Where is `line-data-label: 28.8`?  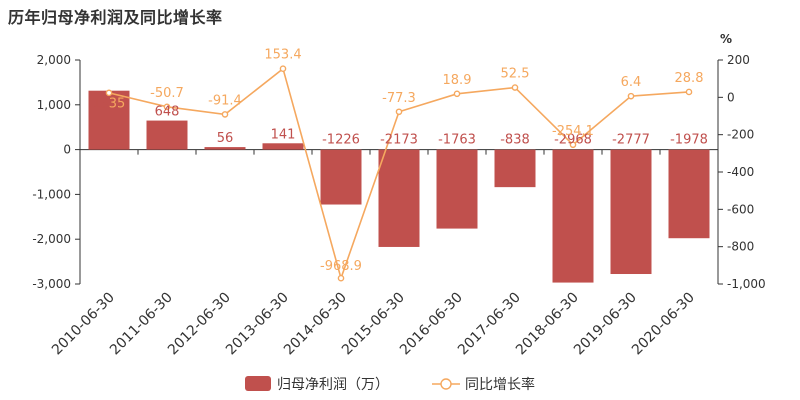
line-data-label: 28.8 is located at coordinates (689, 78).